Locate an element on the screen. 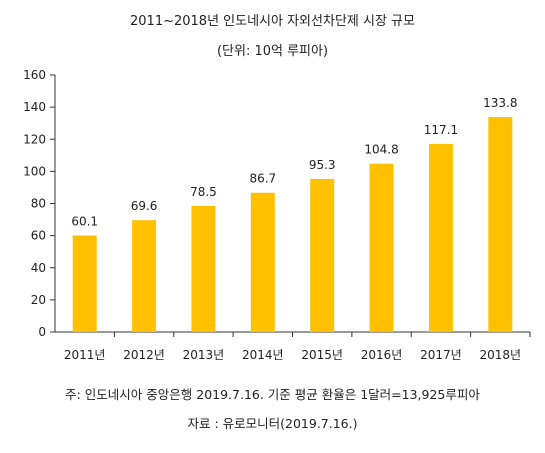 This screenshot has height=453, width=545. x-tick-label: 2017년 is located at coordinates (441, 355).